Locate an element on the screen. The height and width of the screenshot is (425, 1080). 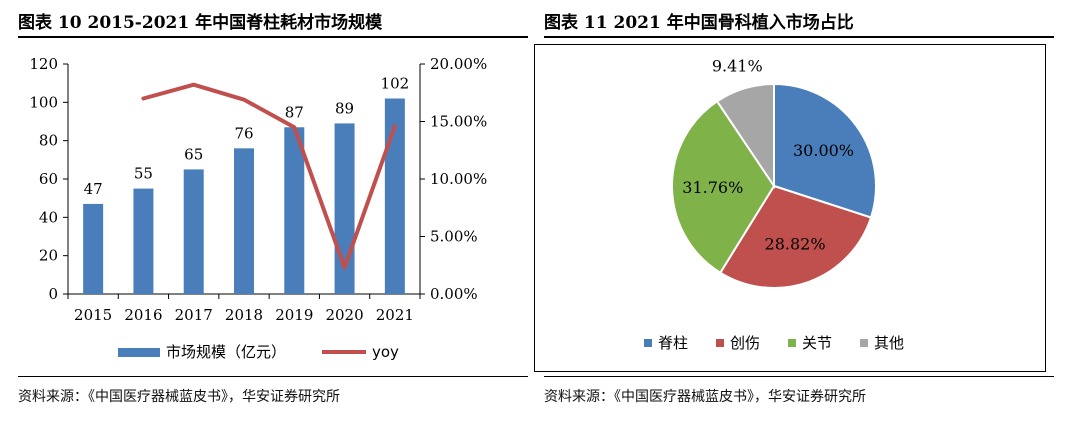
right-y-tick-label: 10.00% is located at coordinates (458, 179).